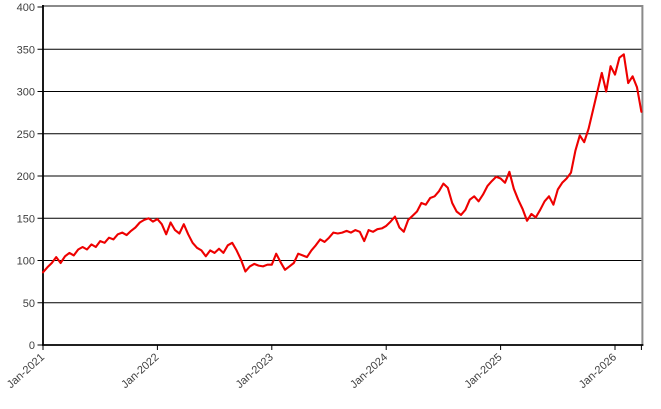 Image resolution: width=661 pixels, height=409 pixels. What do you see at coordinates (26, 50) in the screenshot?
I see `y-axis-tick-label: 350` at bounding box center [26, 50].